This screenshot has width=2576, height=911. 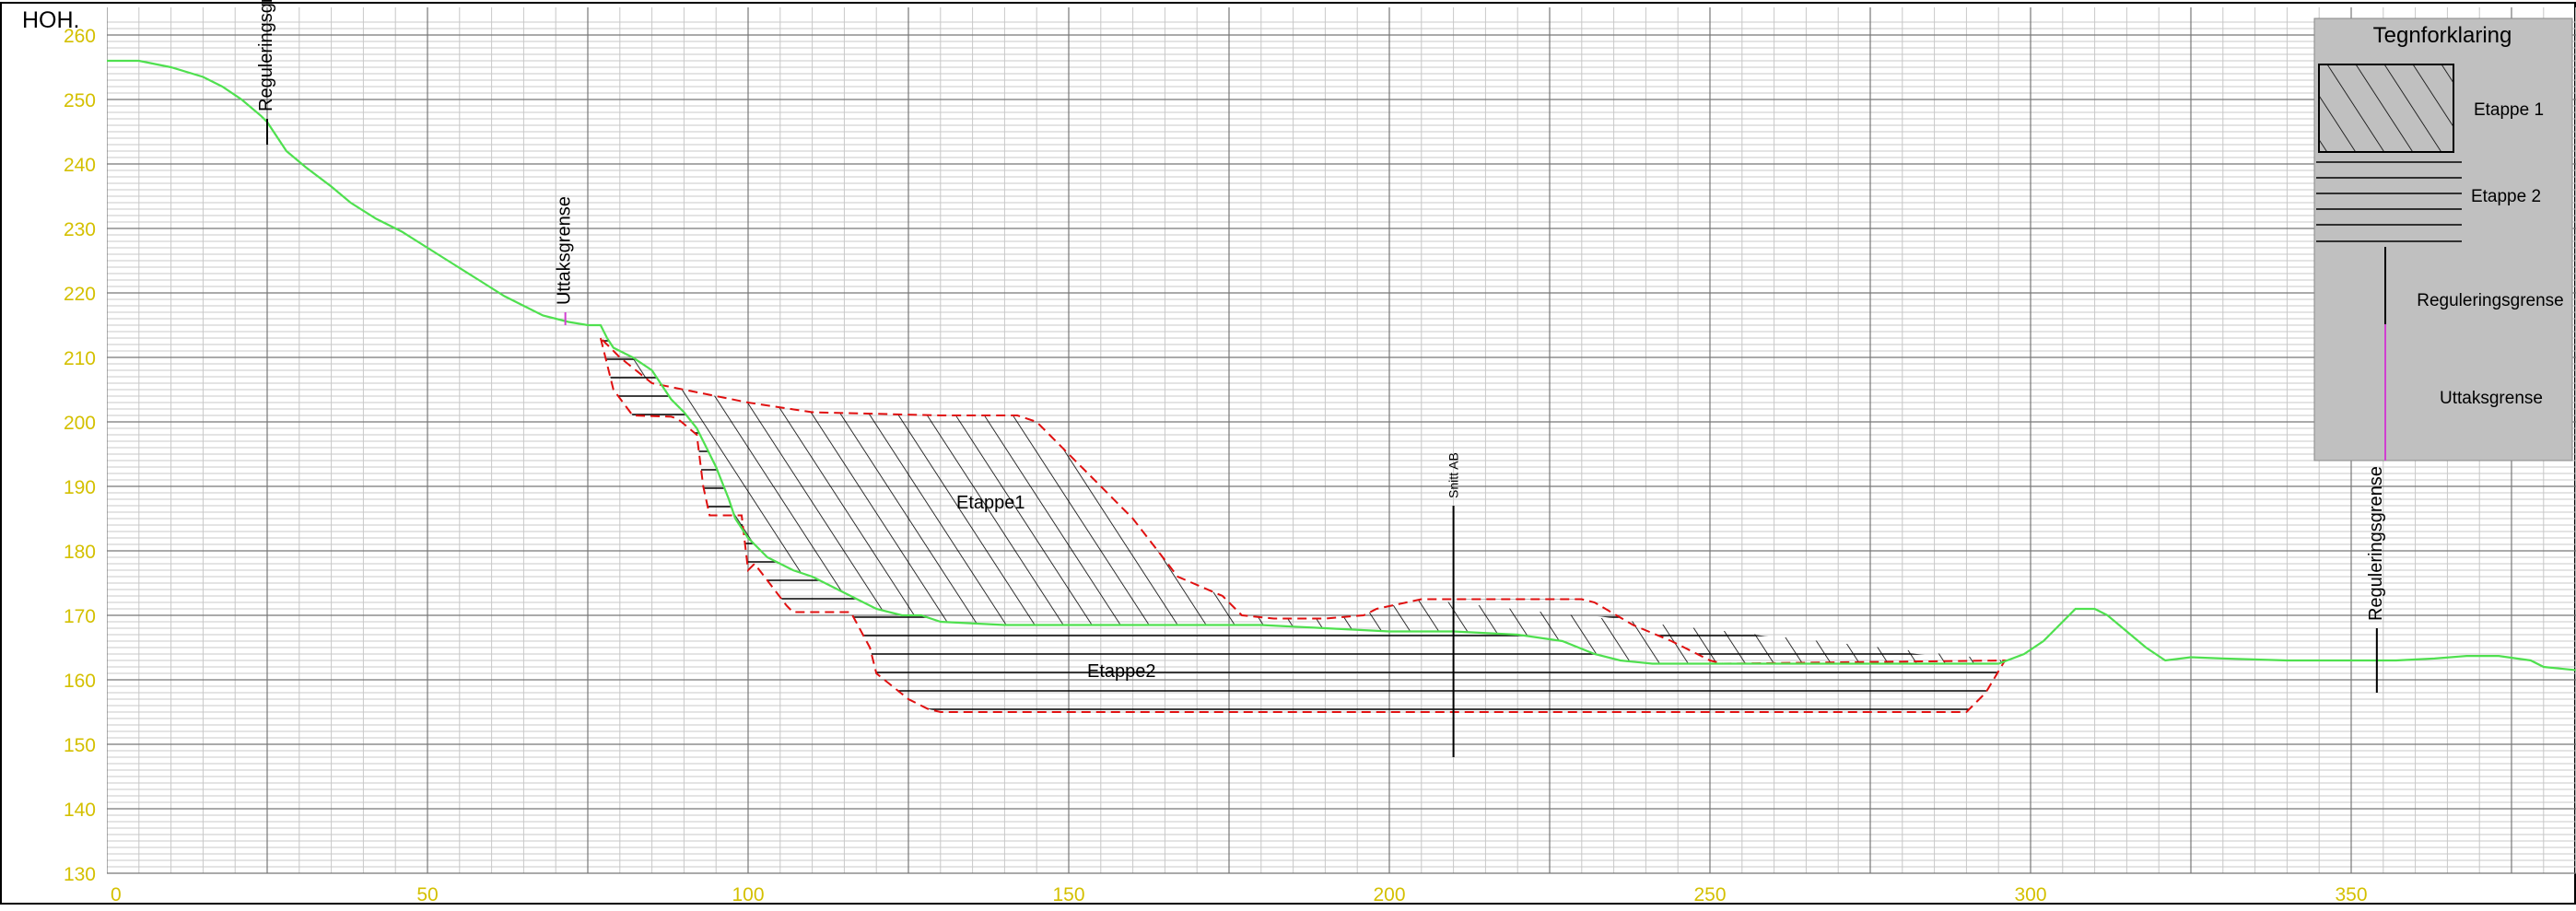 I want to click on x-tick-label: 200, so click(x=1389, y=895).